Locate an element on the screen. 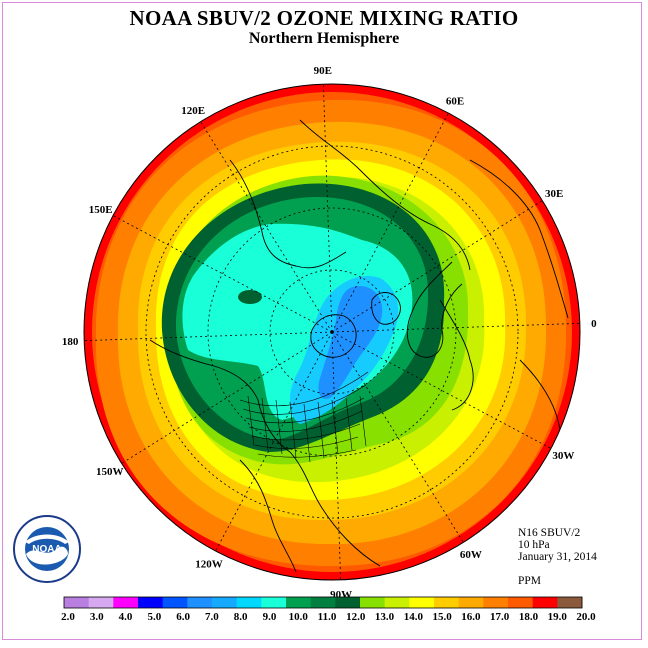  legend-tick-label: 9.0 is located at coordinates (270, 617).